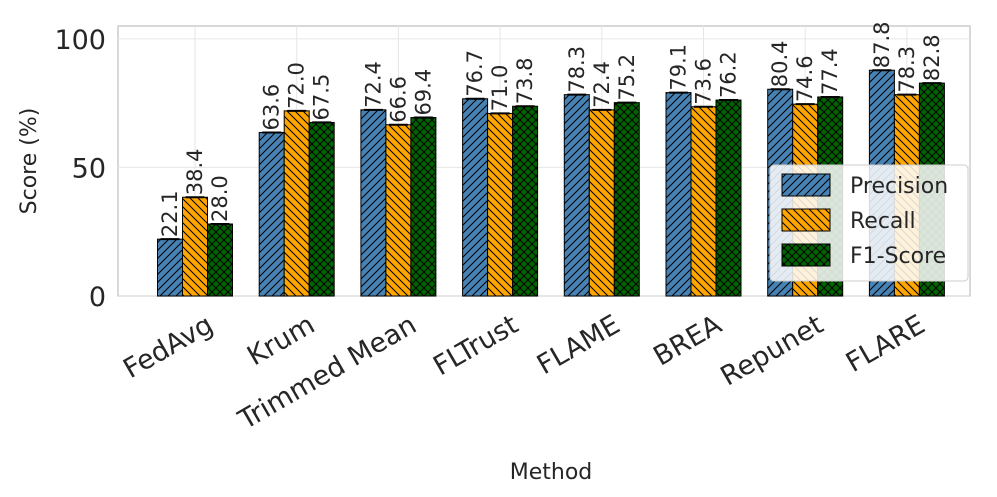 This screenshot has height=497, width=997. I want to click on data-label: 82.8, so click(932, 57).